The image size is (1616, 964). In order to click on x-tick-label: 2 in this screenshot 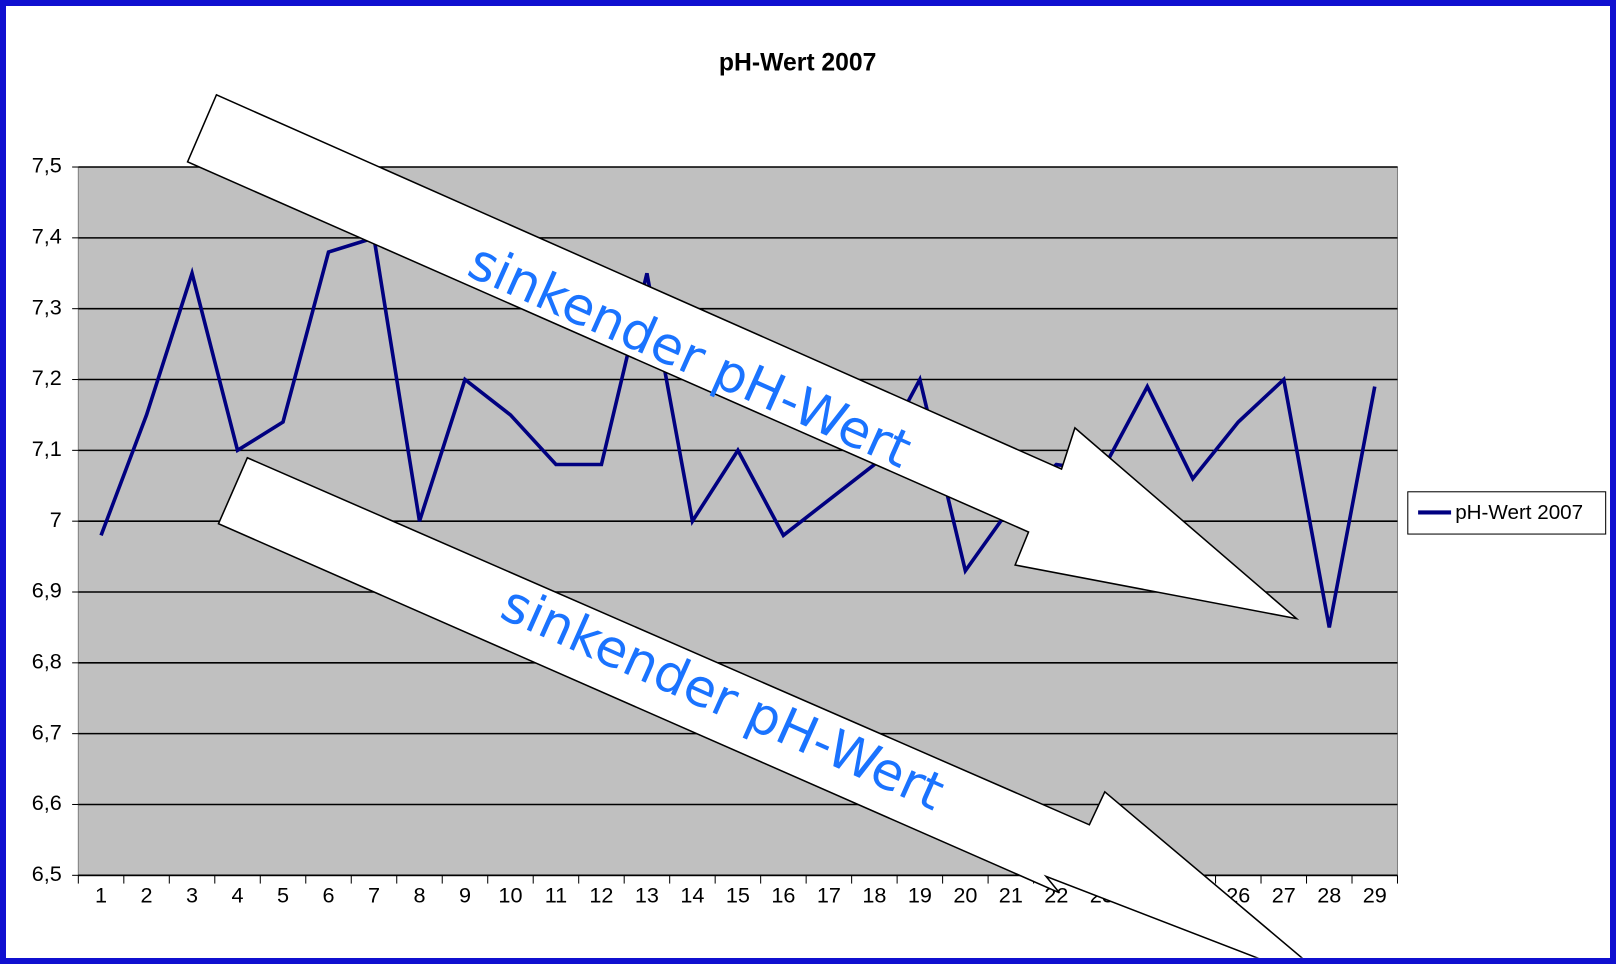, I will do `click(147, 895)`.